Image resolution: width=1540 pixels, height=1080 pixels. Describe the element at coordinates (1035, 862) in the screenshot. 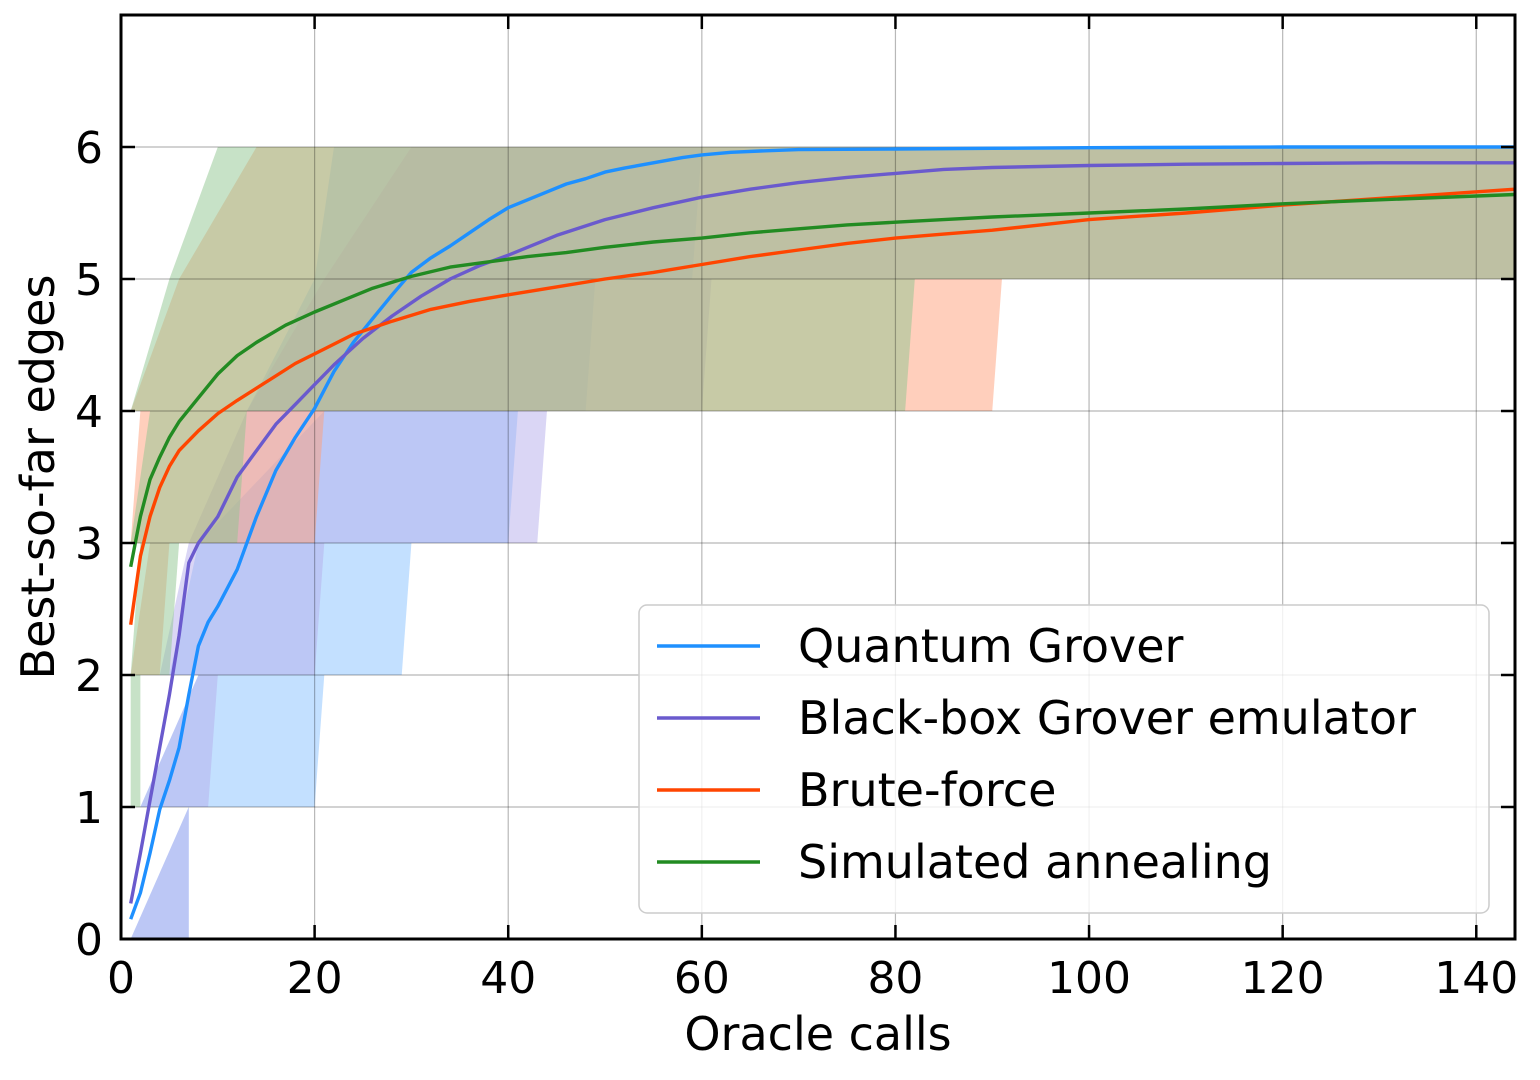

I see `legend-label: Simulated annealing` at that location.